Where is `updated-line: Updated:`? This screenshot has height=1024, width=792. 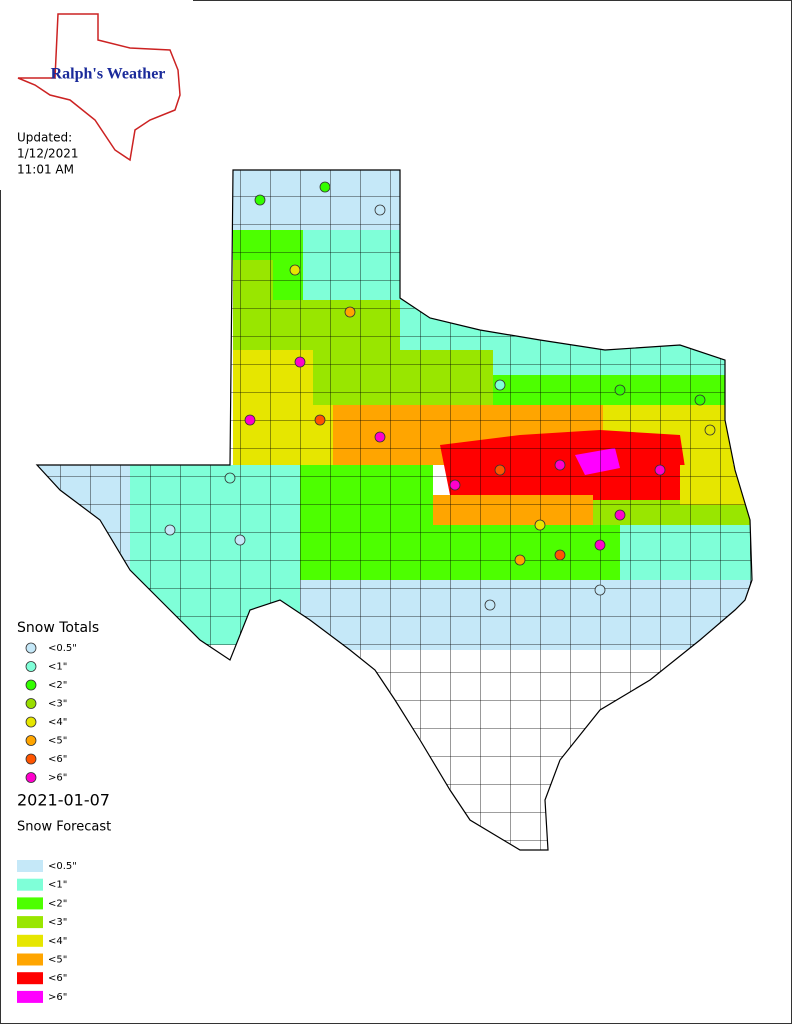 updated-line: Updated: is located at coordinates (44, 138).